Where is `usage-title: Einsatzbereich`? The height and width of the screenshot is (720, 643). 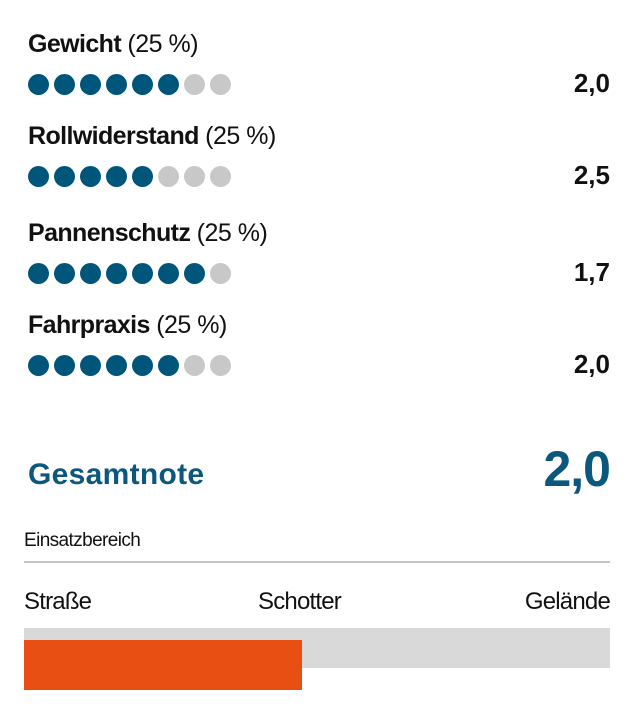
usage-title: Einsatzbereich is located at coordinates (82, 540).